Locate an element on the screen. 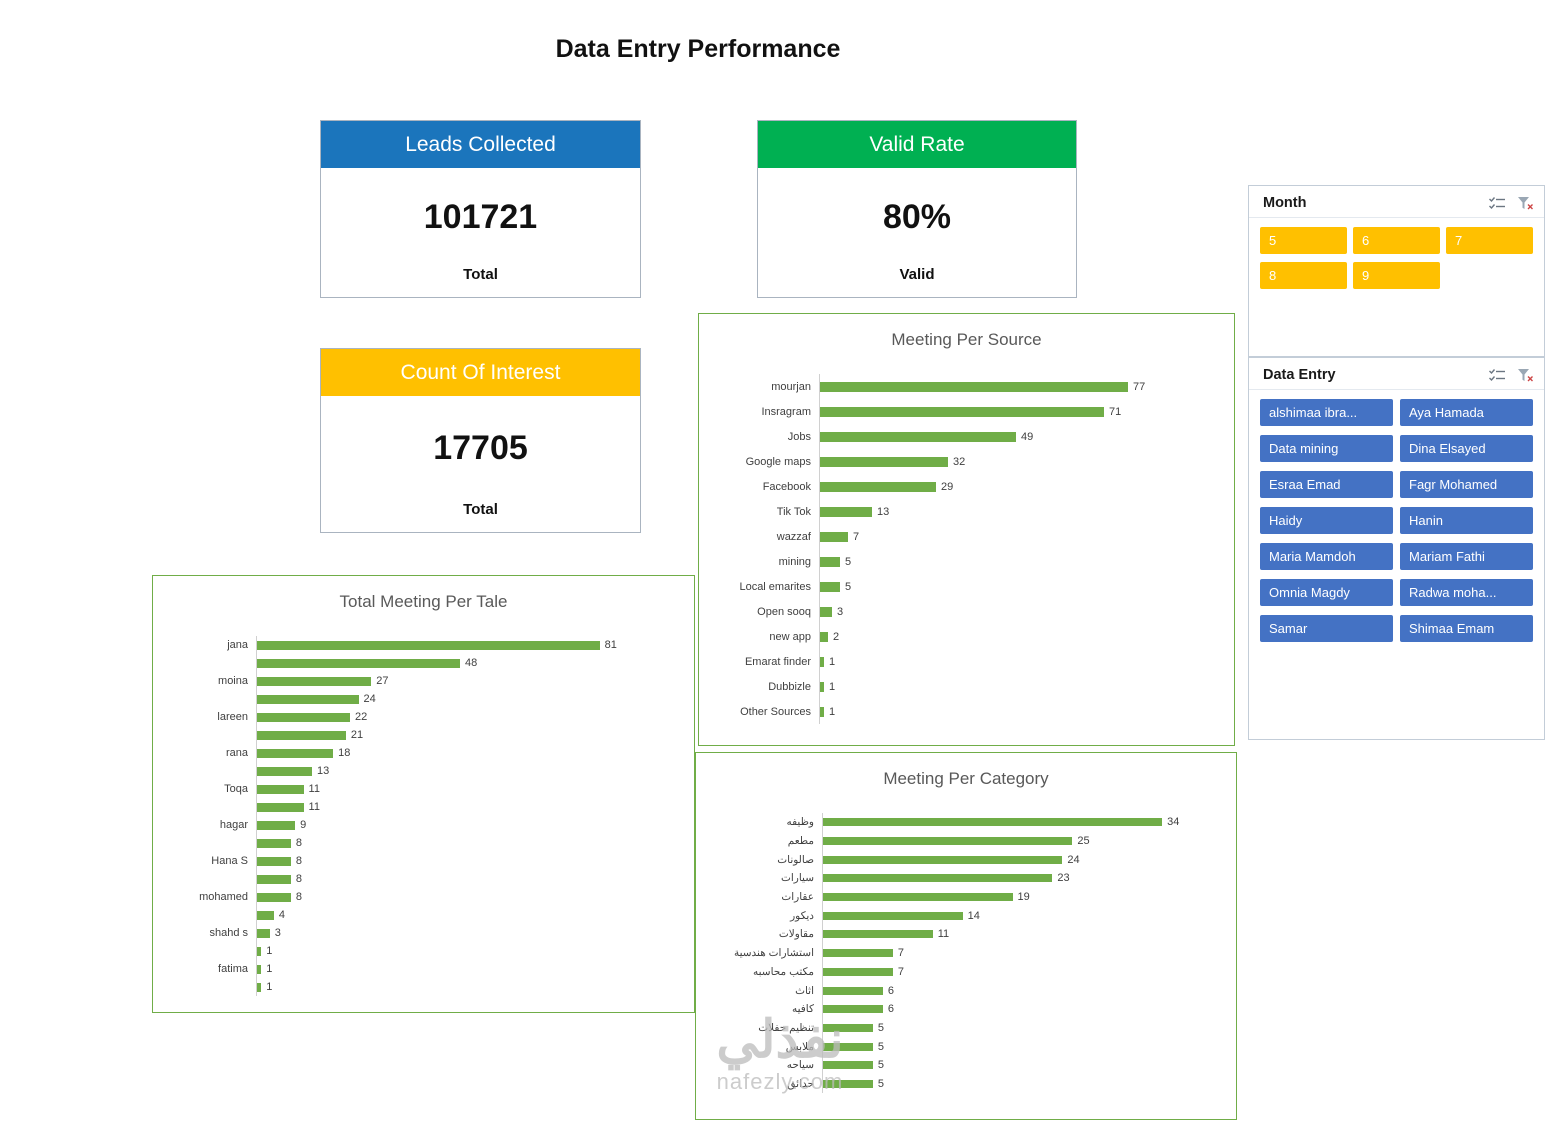 The height and width of the screenshot is (1135, 1558). bar-track: 3 is located at coordinates (468, 933).